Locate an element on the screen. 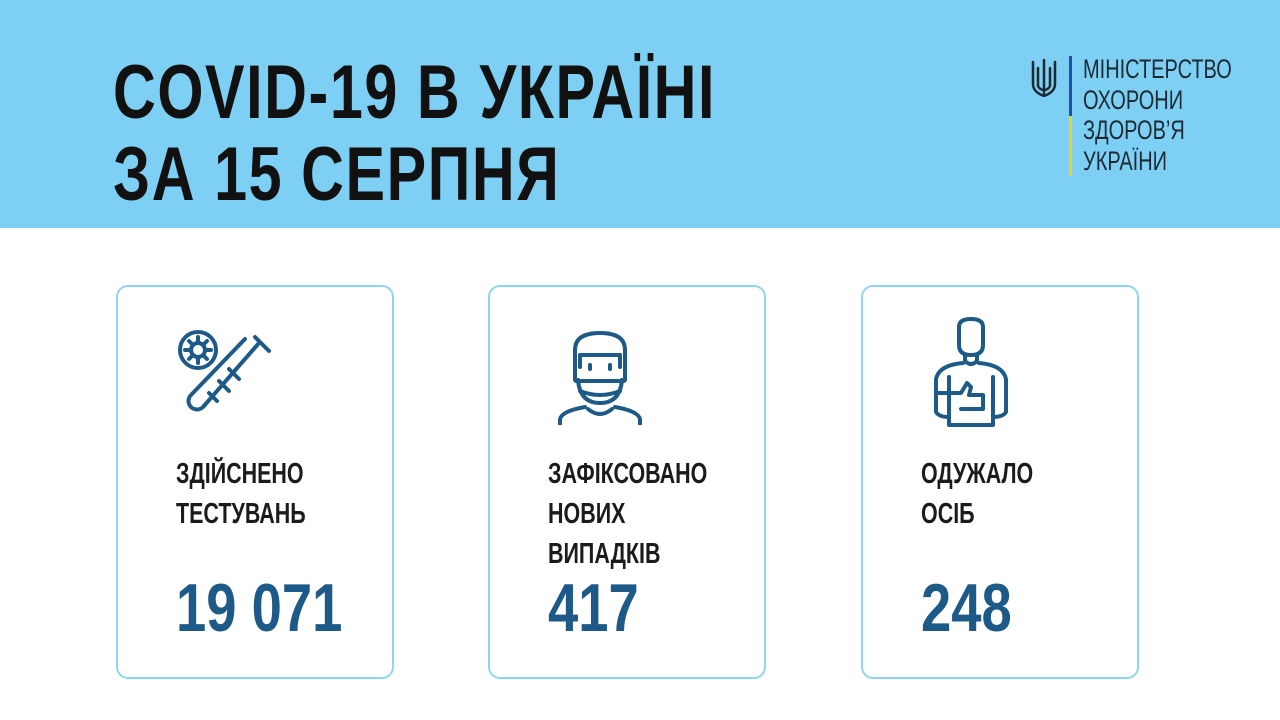 The height and width of the screenshot is (720, 1280). label-line: ВИПАДКІВ is located at coordinates (604, 554).